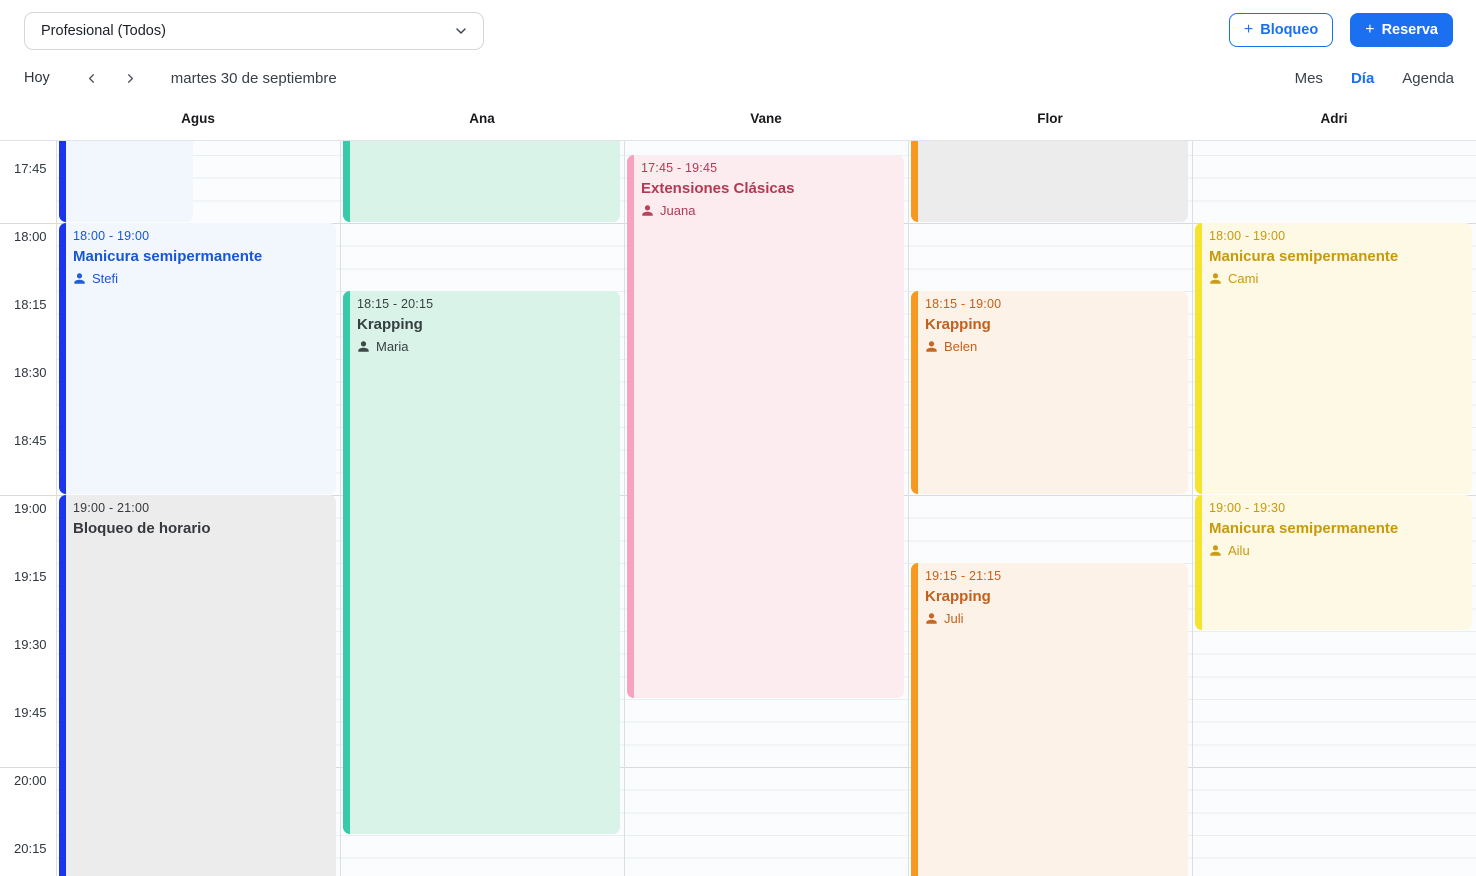 This screenshot has height=876, width=1476. Describe the element at coordinates (30, 372) in the screenshot. I see `time-label: 18:30` at that location.